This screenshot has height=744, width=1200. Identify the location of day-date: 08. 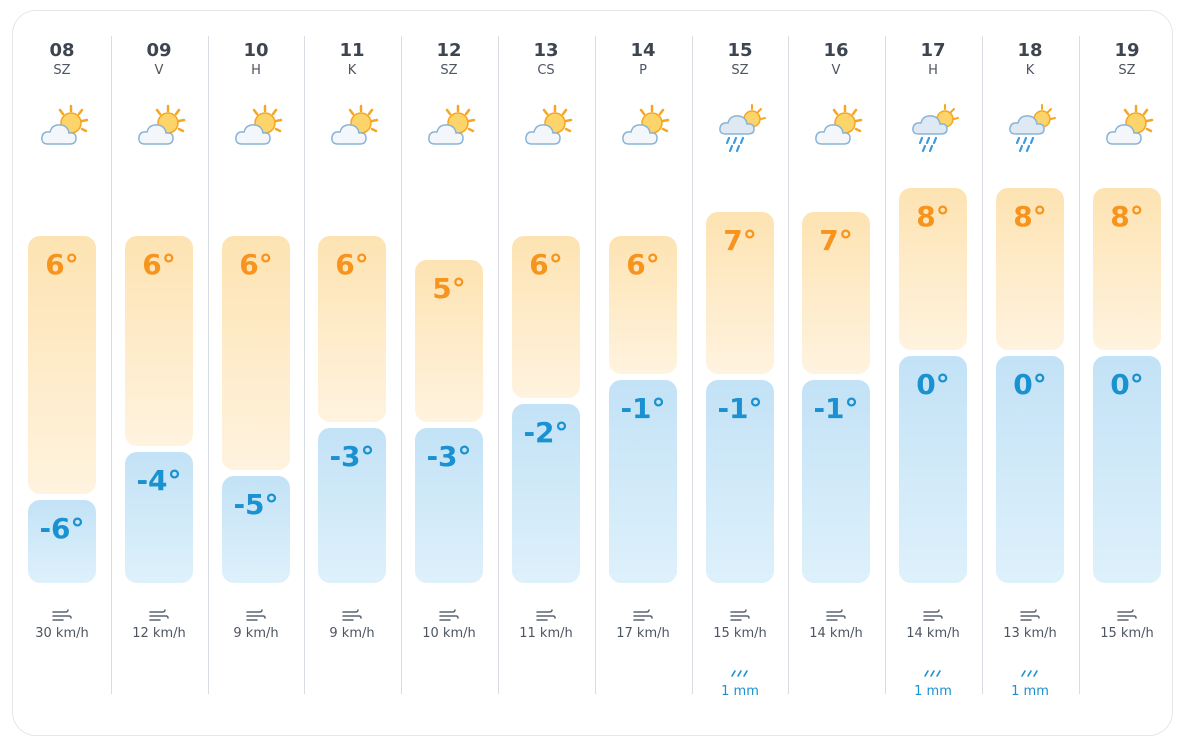
(62, 50).